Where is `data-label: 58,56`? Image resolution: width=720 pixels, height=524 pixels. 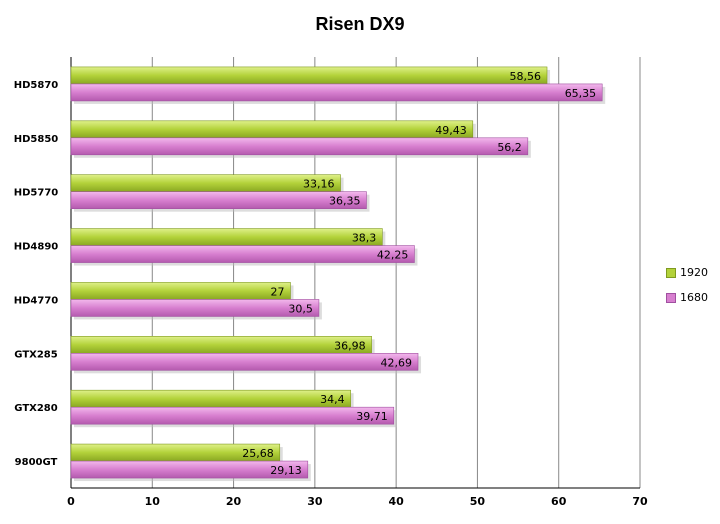 data-label: 58,56 is located at coordinates (526, 76).